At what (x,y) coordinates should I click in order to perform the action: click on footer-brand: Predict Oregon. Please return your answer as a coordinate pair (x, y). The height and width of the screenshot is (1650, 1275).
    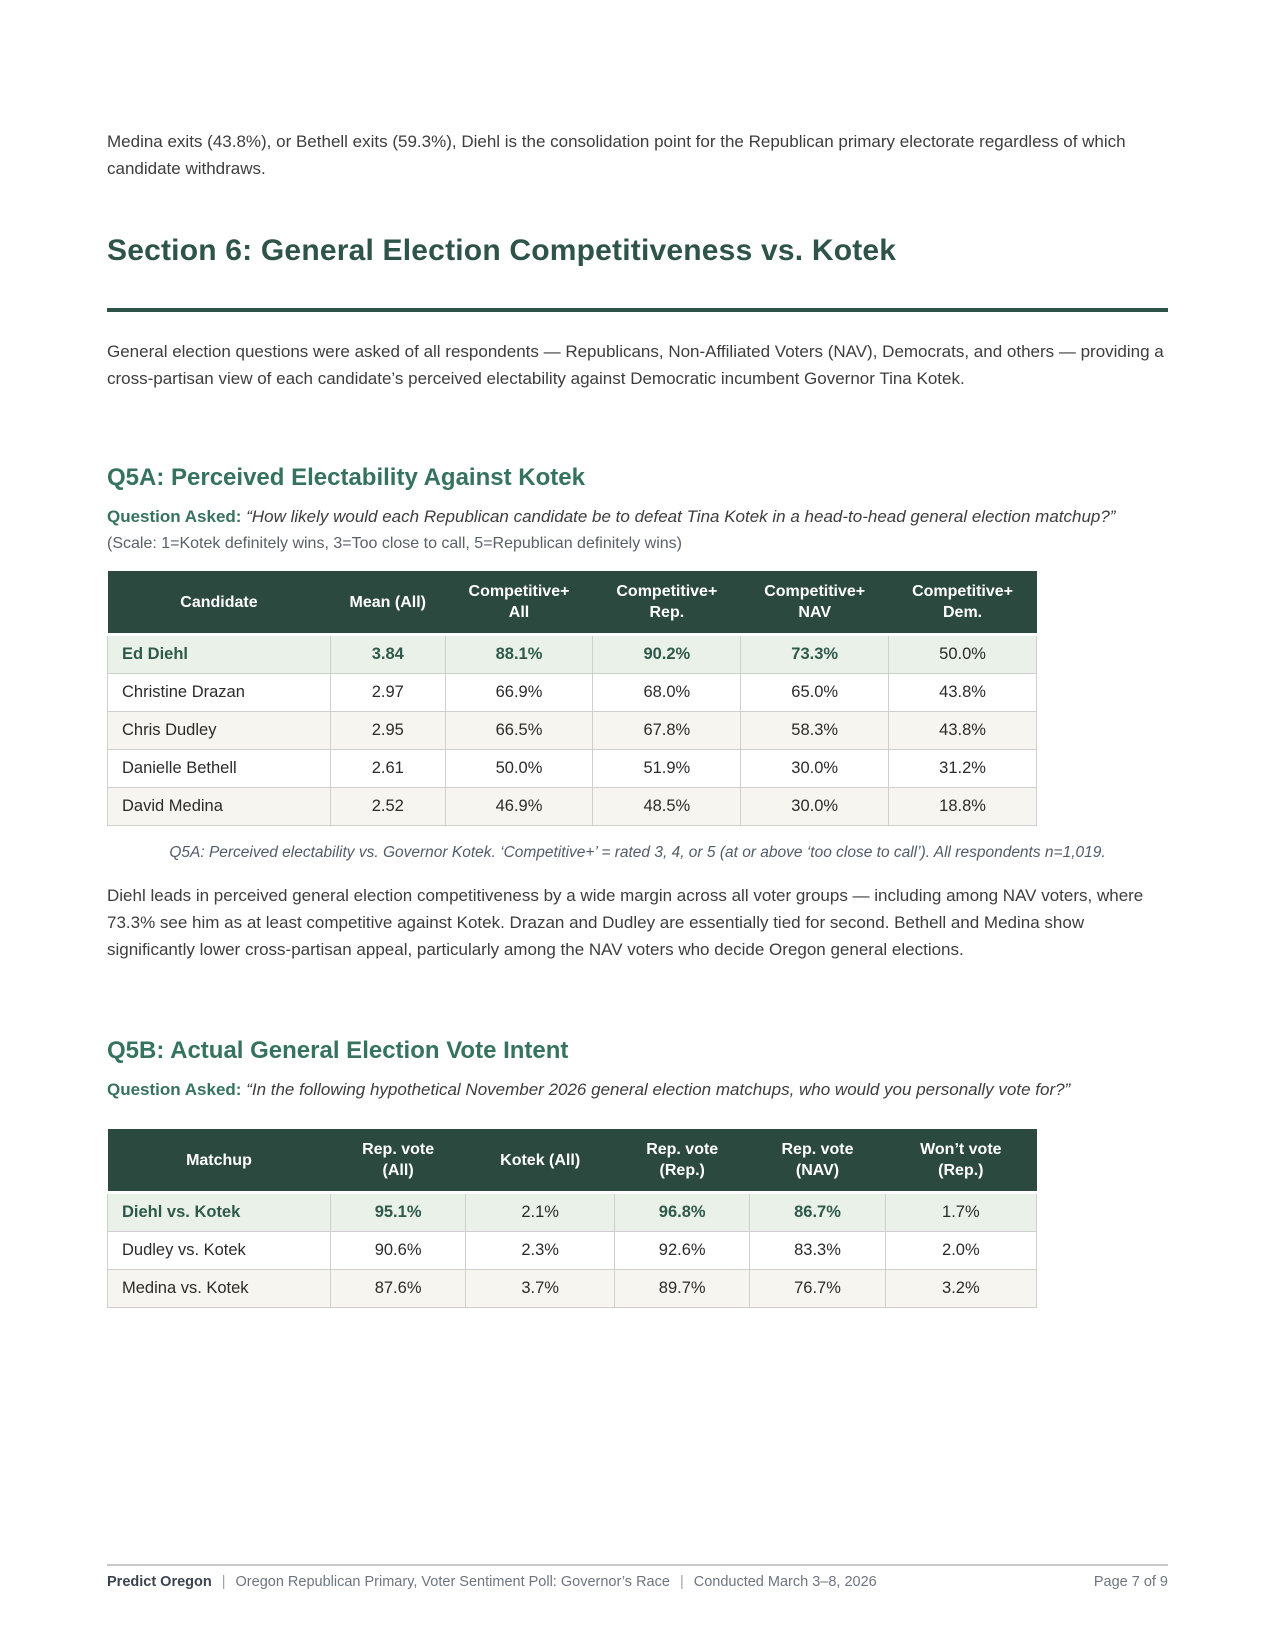
    Looking at the image, I should click on (159, 1582).